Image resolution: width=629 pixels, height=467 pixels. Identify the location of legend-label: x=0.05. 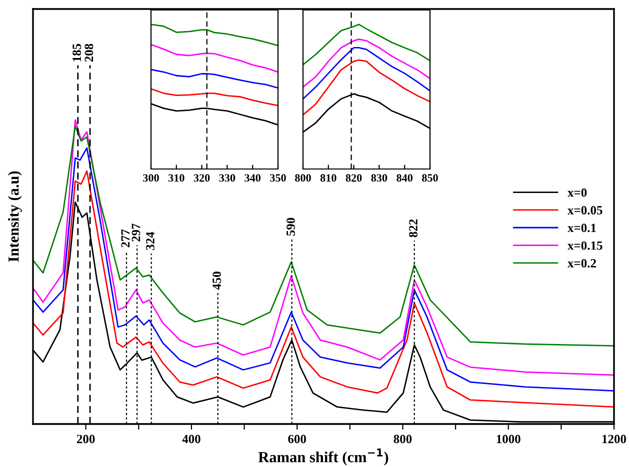
(585, 210).